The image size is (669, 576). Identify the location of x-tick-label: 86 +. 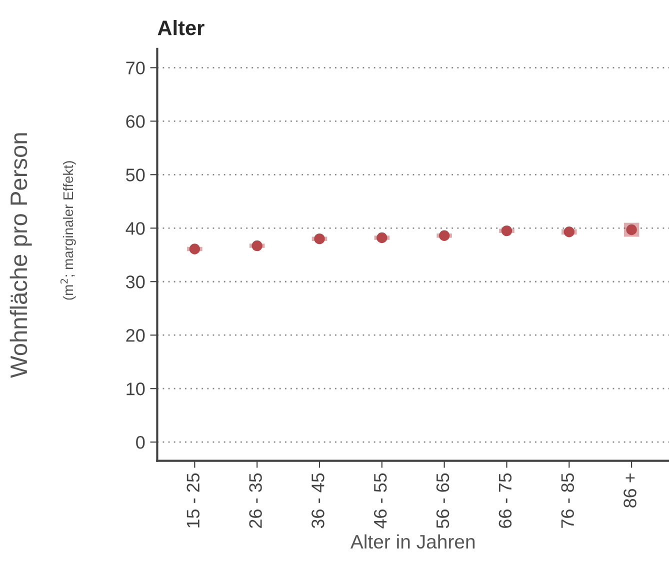
(630, 490).